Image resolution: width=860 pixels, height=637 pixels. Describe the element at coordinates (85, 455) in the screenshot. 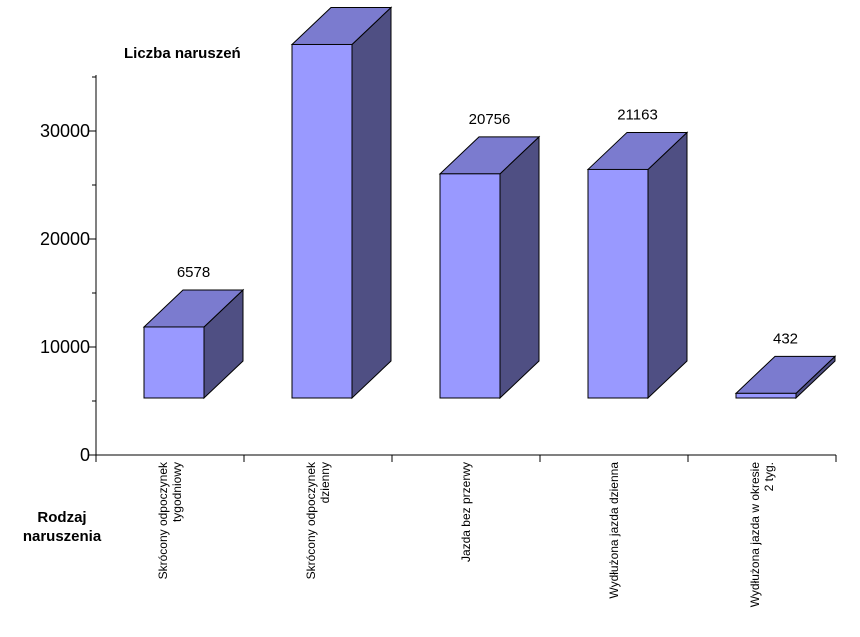

I see `y-tick-label: 0` at that location.